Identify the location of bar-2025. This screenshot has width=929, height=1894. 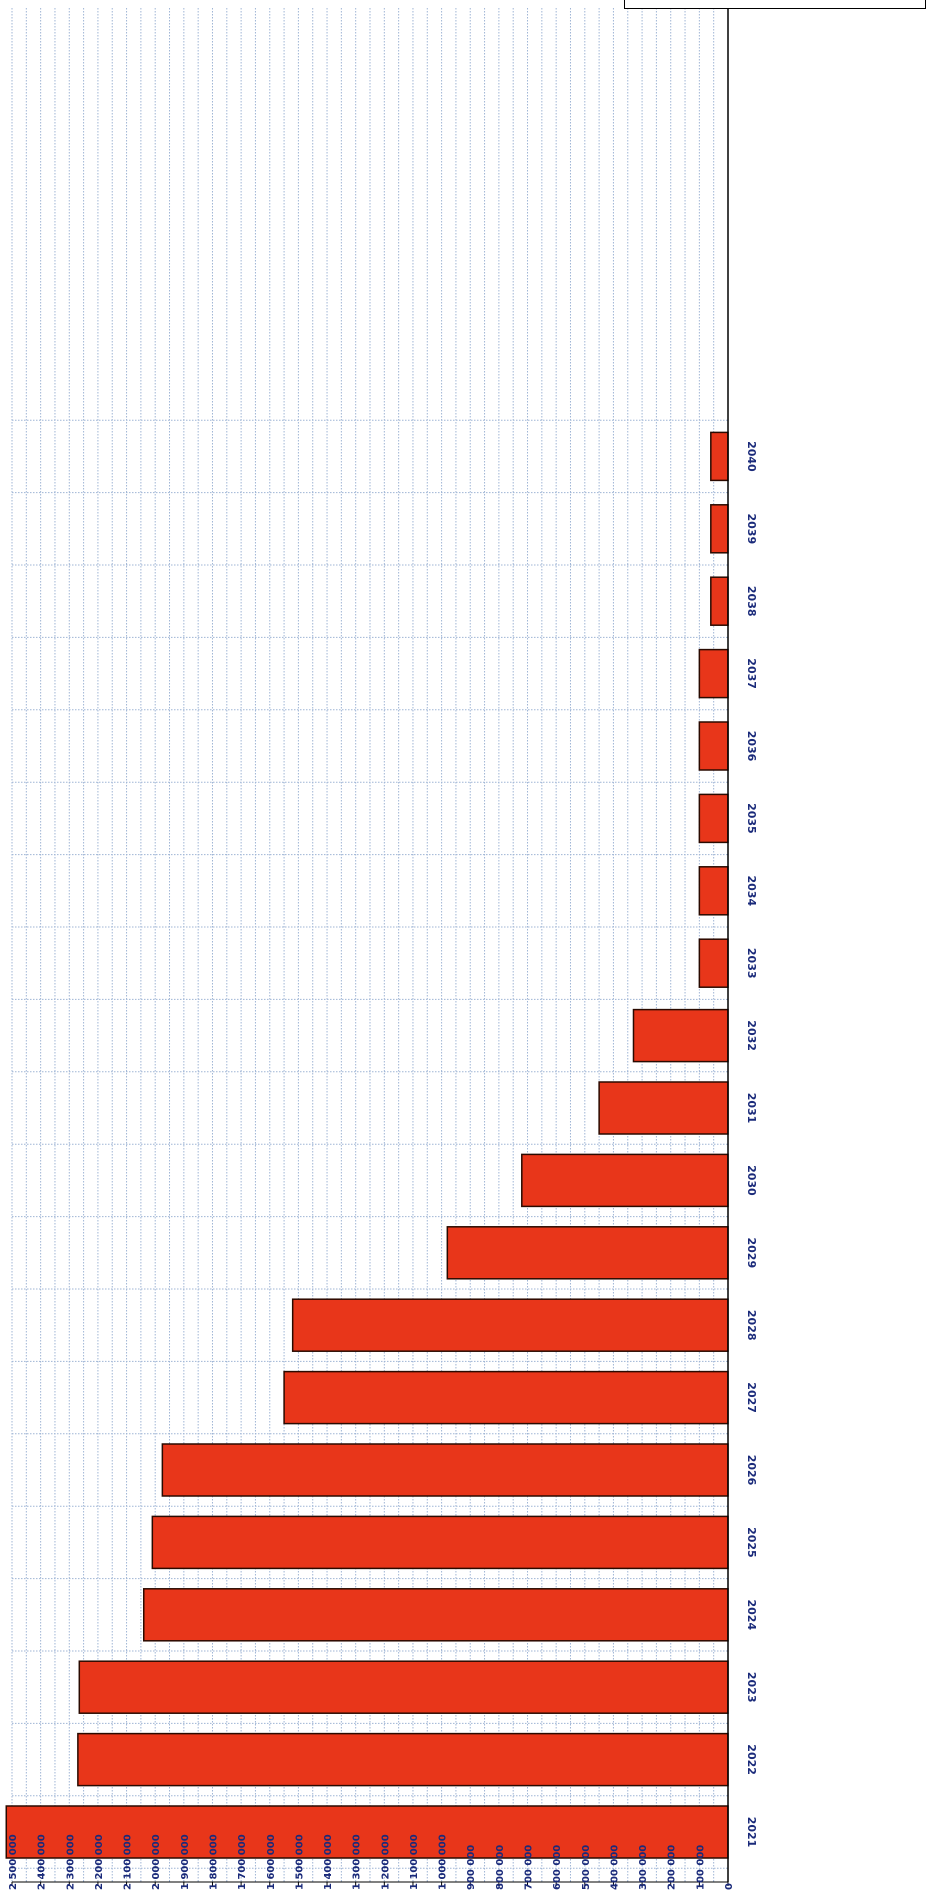
(440, 1542).